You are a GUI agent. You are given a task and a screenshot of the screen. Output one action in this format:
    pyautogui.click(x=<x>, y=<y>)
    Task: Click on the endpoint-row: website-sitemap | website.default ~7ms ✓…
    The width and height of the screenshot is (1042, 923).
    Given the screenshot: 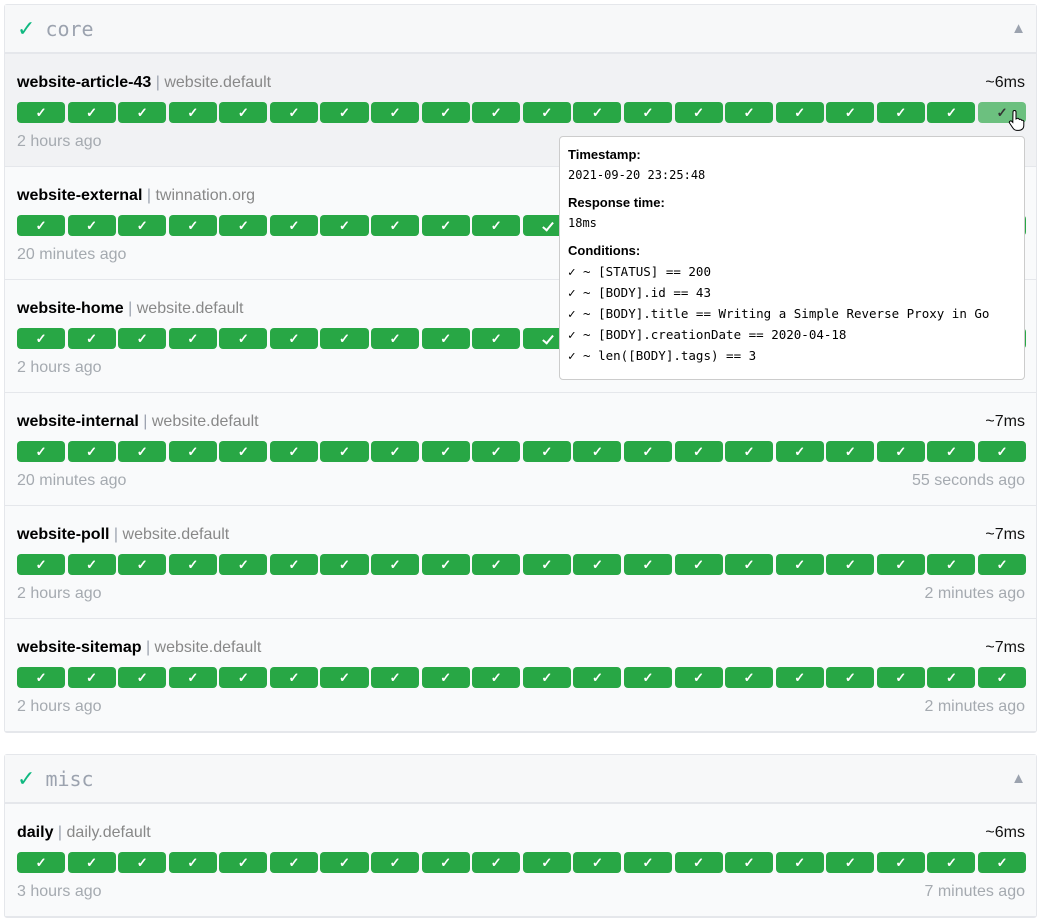 What is the action you would take?
    pyautogui.click(x=520, y=675)
    